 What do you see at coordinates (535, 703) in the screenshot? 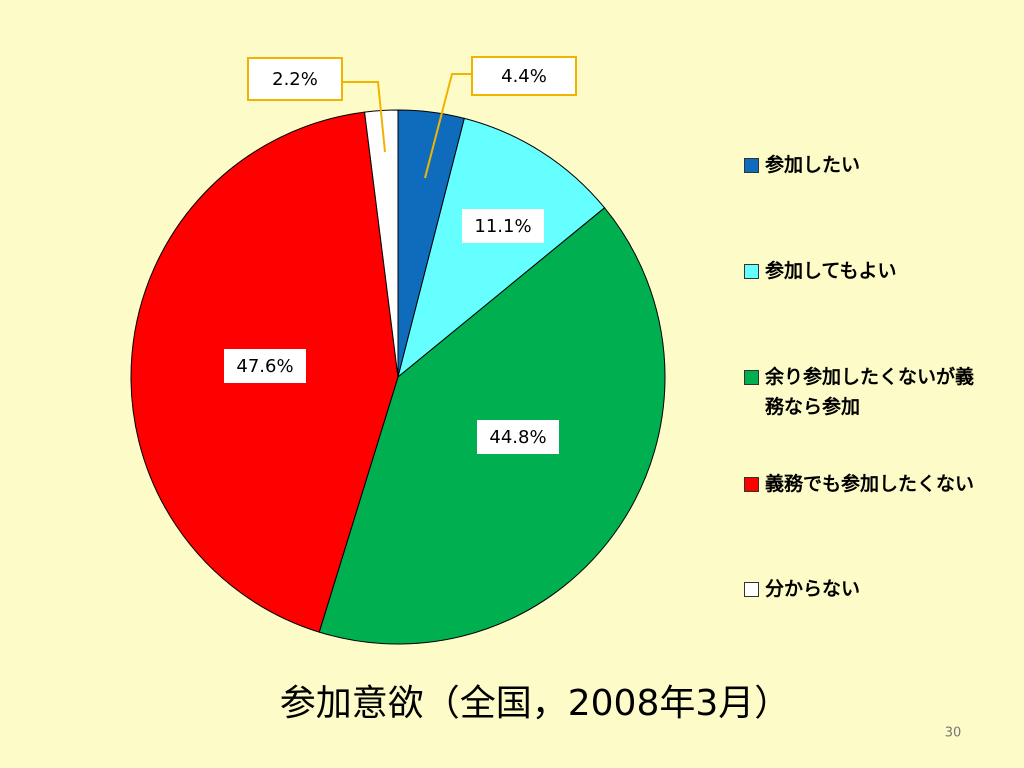
I see `chart-title: 参加意欲（全国，2008年3月）` at bounding box center [535, 703].